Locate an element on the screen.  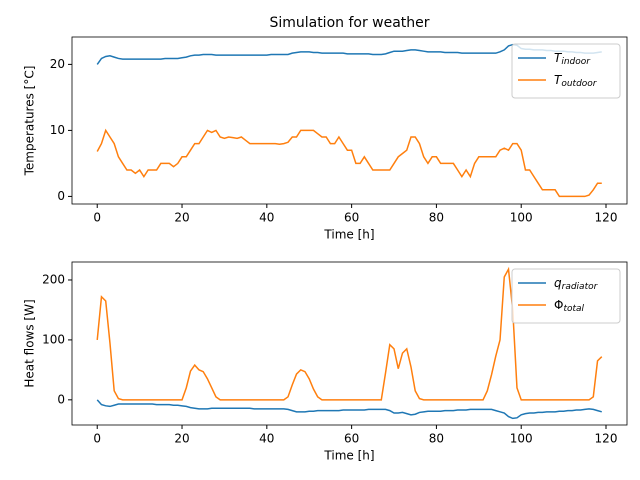
legend-label: Toutdoor is located at coordinates (576, 81).